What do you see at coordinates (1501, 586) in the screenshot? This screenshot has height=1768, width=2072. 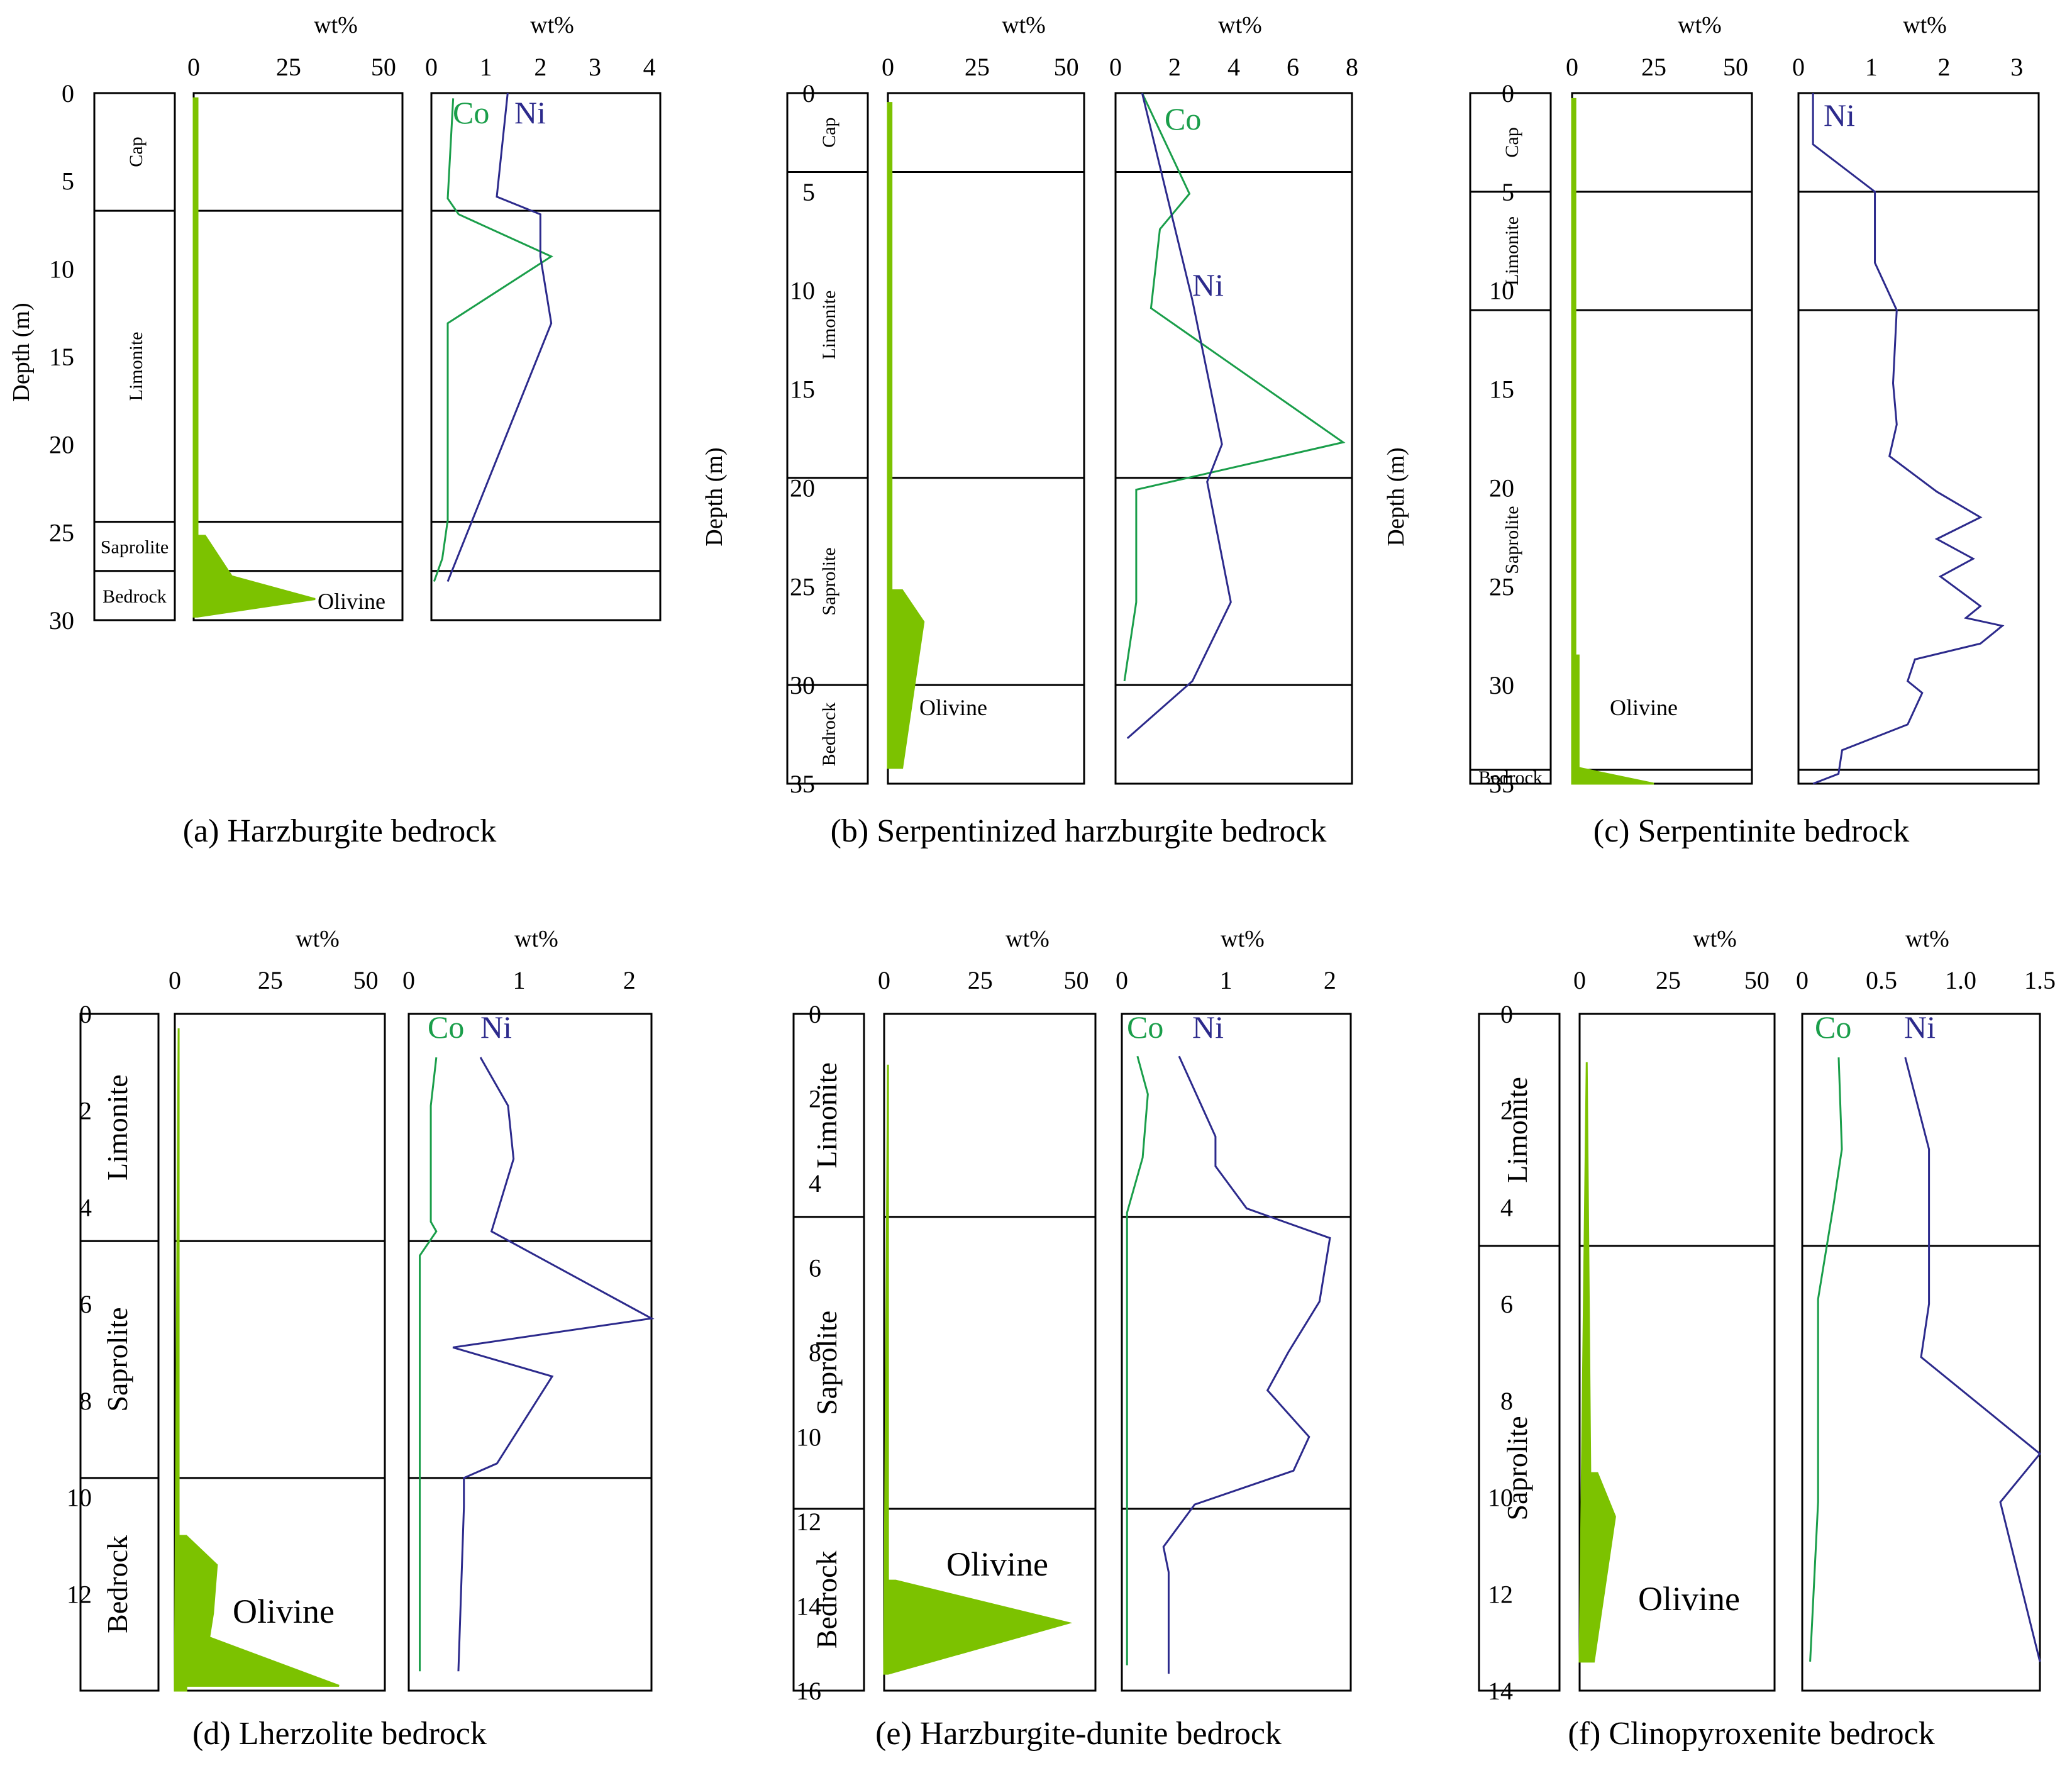 I see `depth-tick-label: 25` at bounding box center [1501, 586].